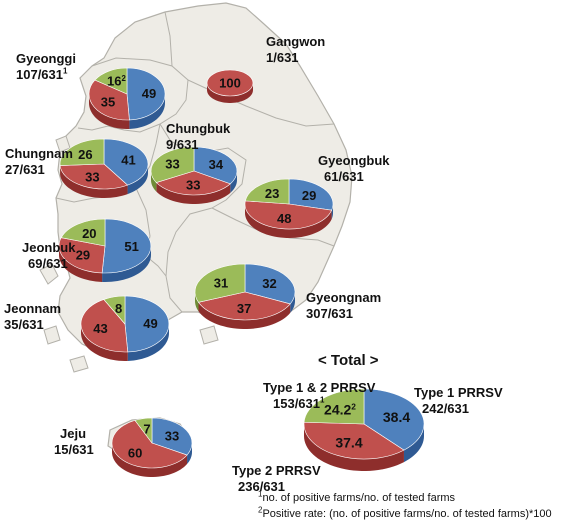 The height and width of the screenshot is (523, 567). I want to click on pie-side-type12, so click(197, 302).